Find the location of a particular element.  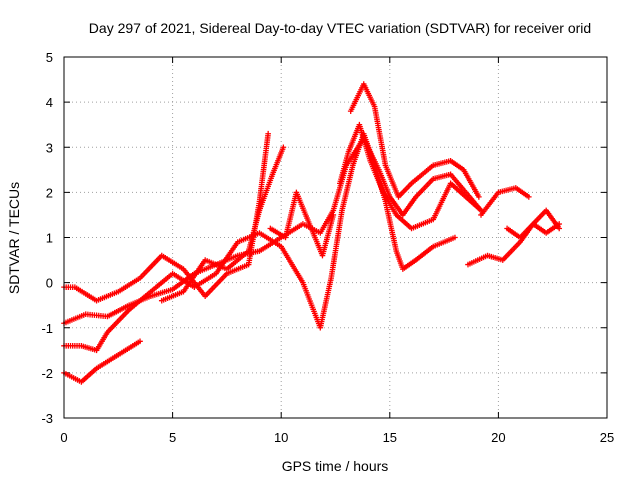

x-axis-label: GPS time / hours is located at coordinates (335, 466).